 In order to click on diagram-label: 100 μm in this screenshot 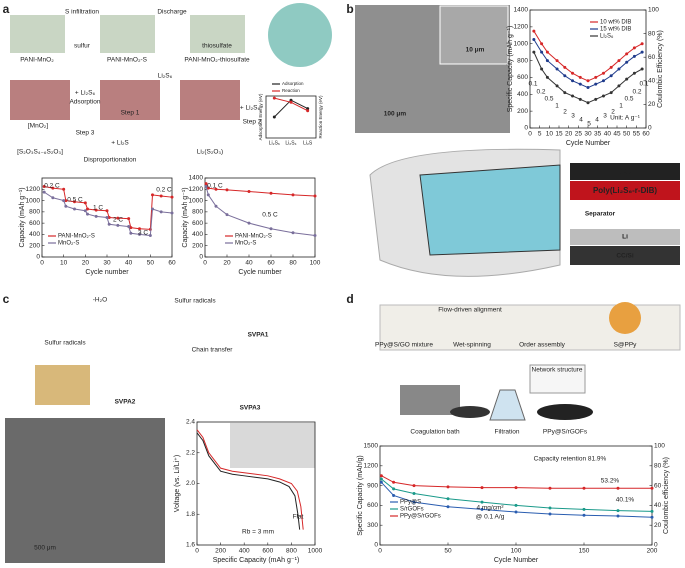, I will do `click(395, 114)`.